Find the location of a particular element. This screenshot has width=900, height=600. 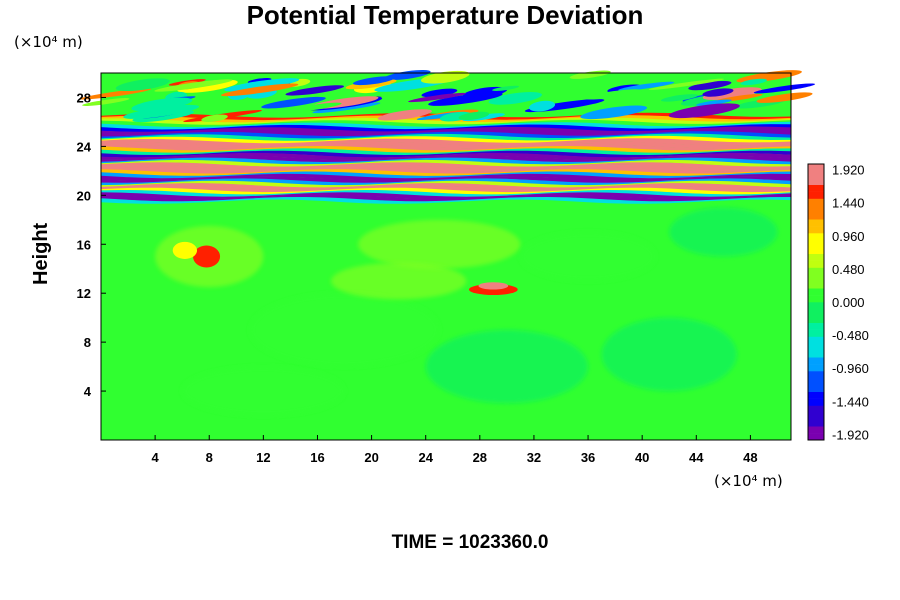

colorbar-tick-label: 0.960 is located at coordinates (848, 236).